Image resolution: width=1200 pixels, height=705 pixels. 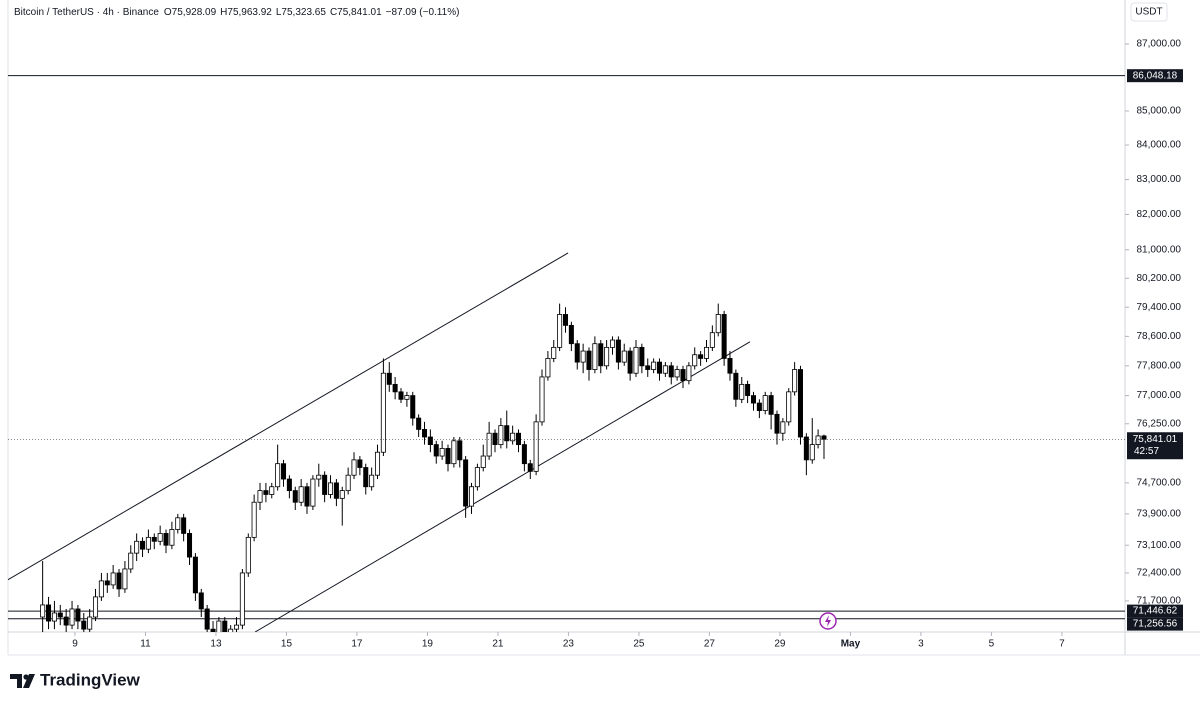 What do you see at coordinates (1146, 451) in the screenshot?
I see `countdown-label: 42:57` at bounding box center [1146, 451].